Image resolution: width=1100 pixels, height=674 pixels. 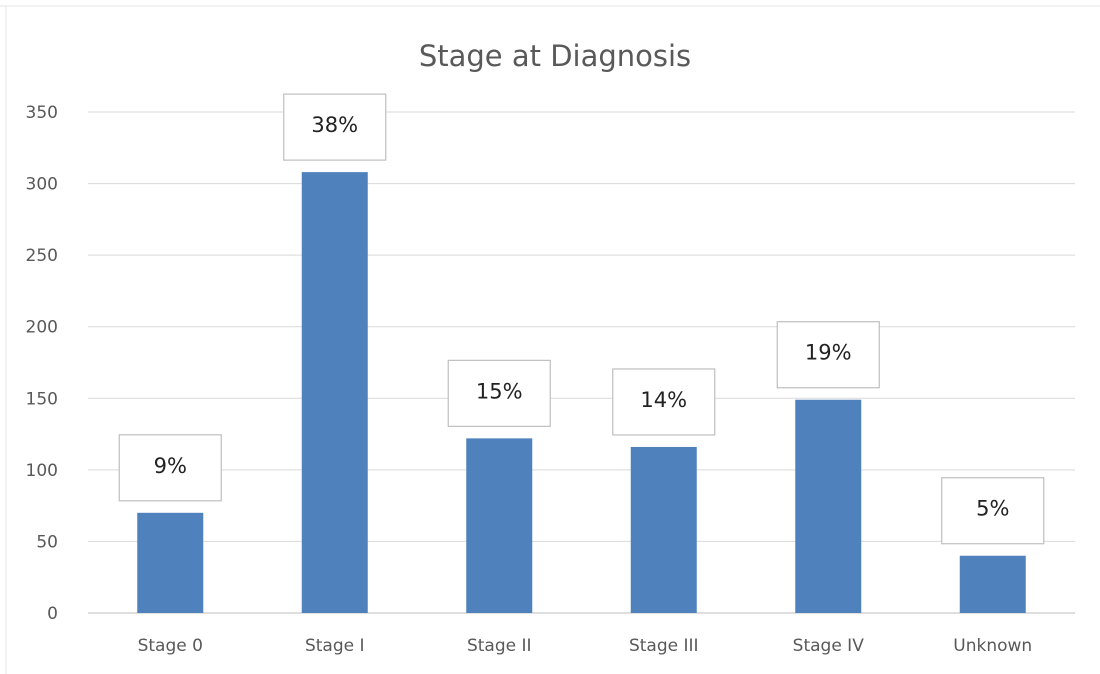 I want to click on y-axis-ticks: 0 50 100 150 200 250 300 350, so click(x=42, y=363).